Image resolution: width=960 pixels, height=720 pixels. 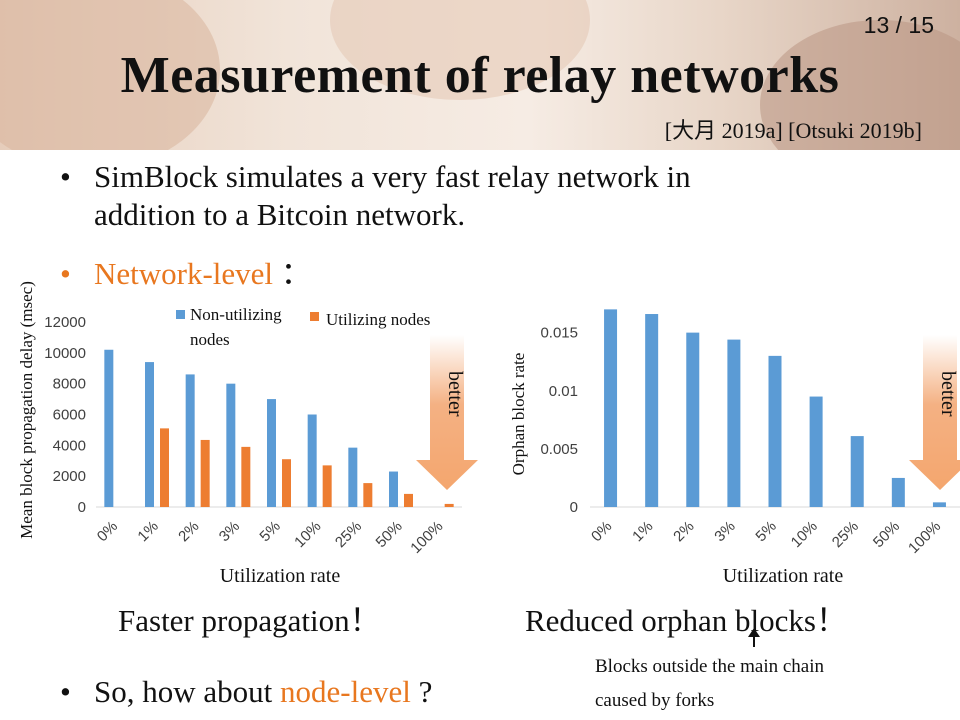 I want to click on pointer-head, so click(x=754, y=632).